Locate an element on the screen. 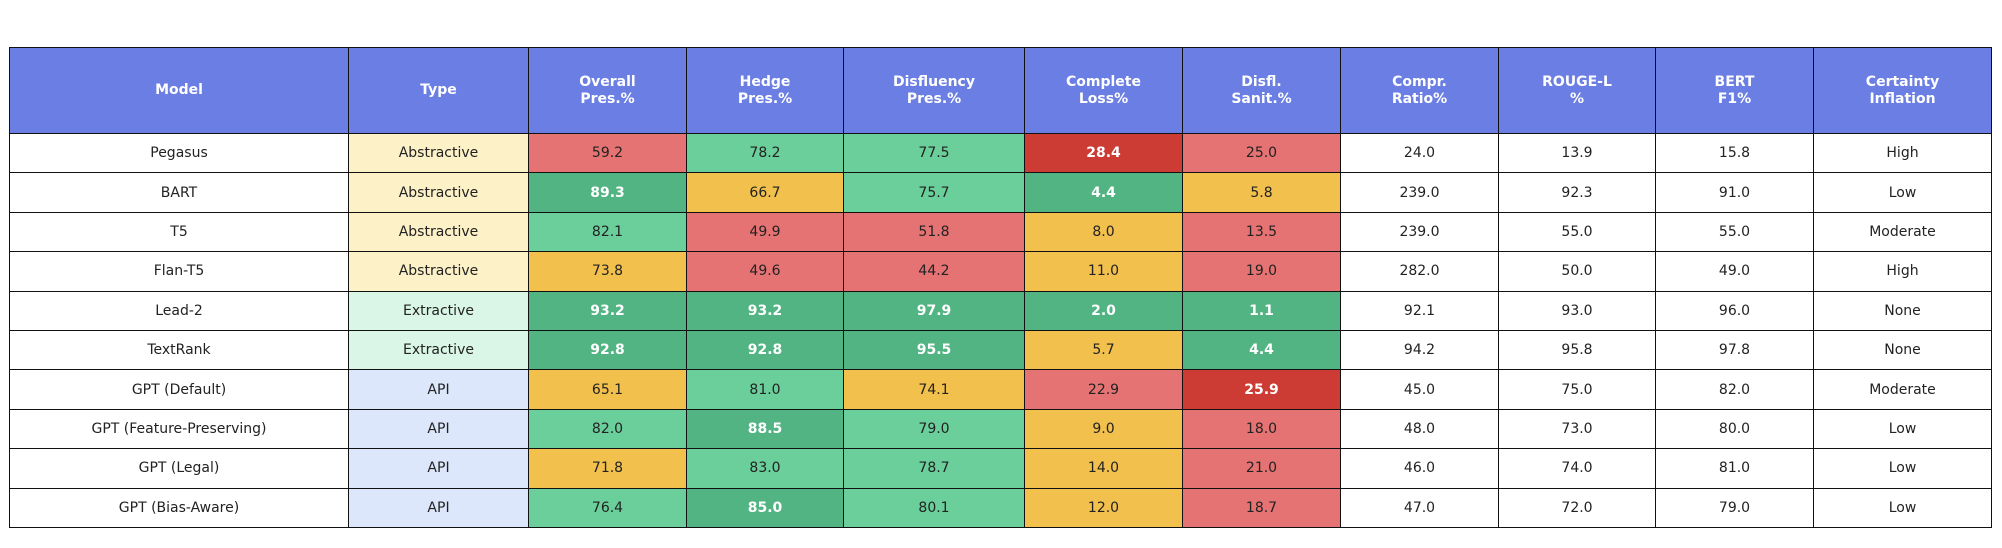  cell-model: Pegasus is located at coordinates (179, 153).